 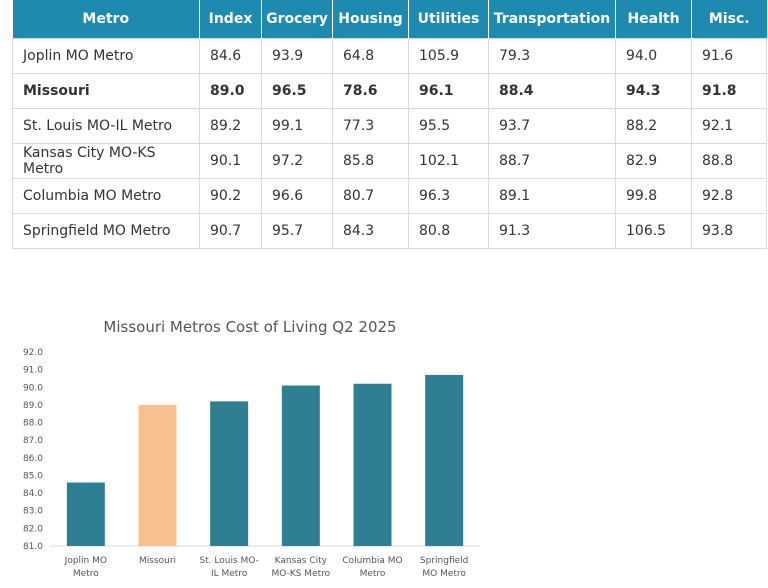 I want to click on x-category-label: Kansas City MO-KS Metro, so click(x=300, y=567).